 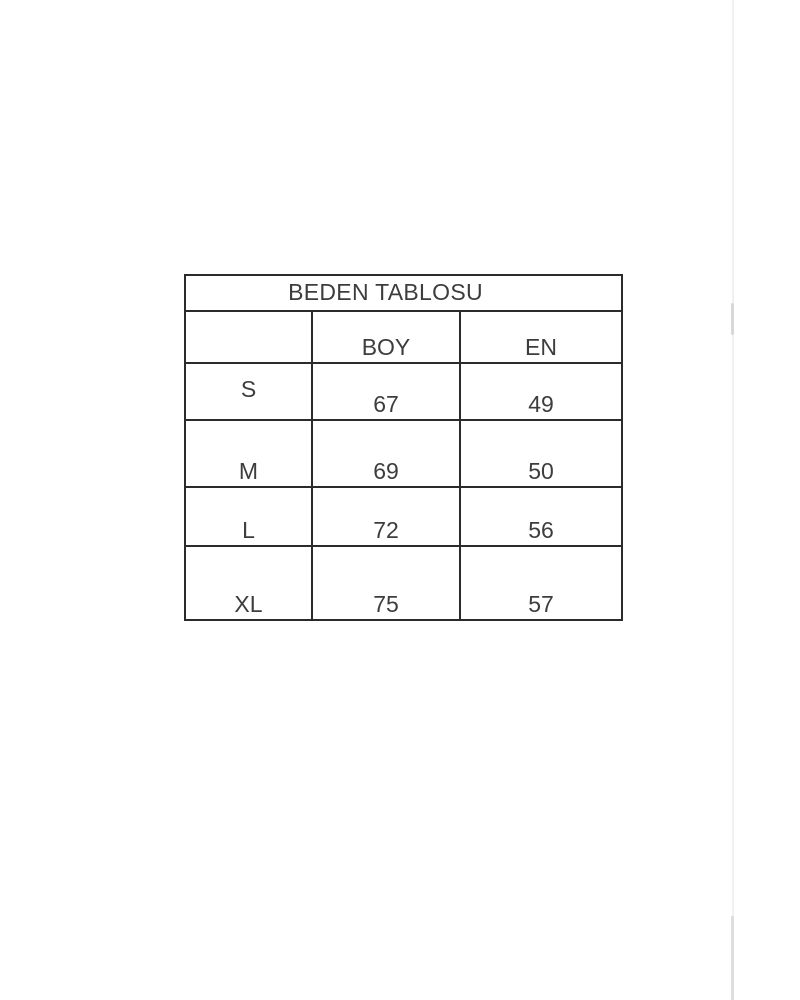 What do you see at coordinates (541, 453) in the screenshot?
I see `en-value-m: 50` at bounding box center [541, 453].